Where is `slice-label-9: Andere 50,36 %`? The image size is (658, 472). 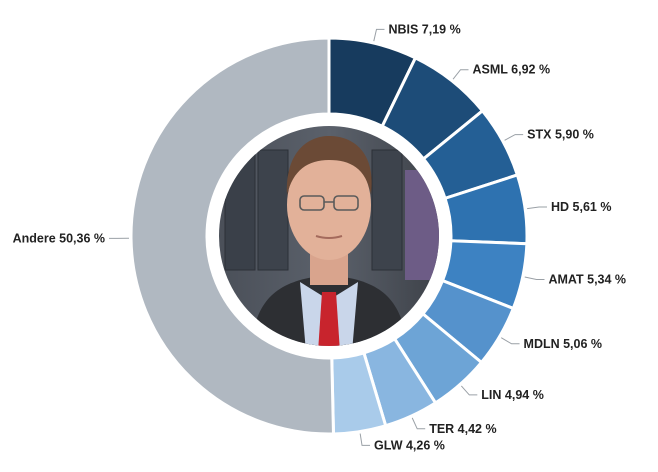
slice-label-9: Andere 50,36 % is located at coordinates (59, 238).